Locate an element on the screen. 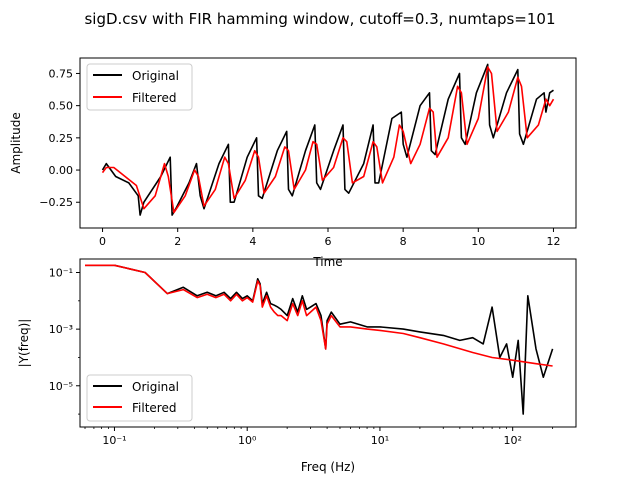 This screenshot has height=480, width=640. freq-y-tick-label: 10⁻¹ is located at coordinates (61, 273).